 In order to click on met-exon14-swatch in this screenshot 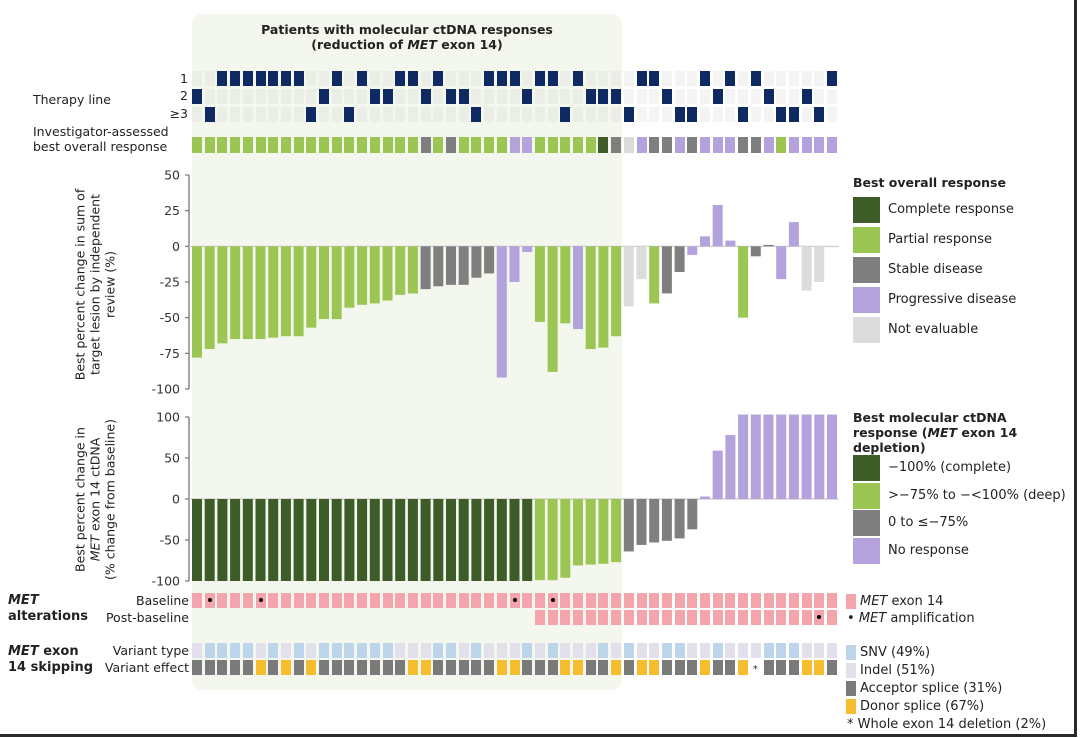, I will do `click(851, 601)`.